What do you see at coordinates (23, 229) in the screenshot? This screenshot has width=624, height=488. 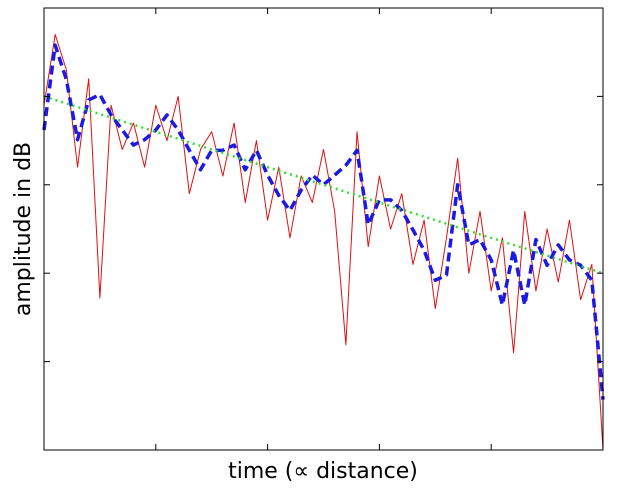 I see `y-axis-label: amplitude in dB` at bounding box center [23, 229].